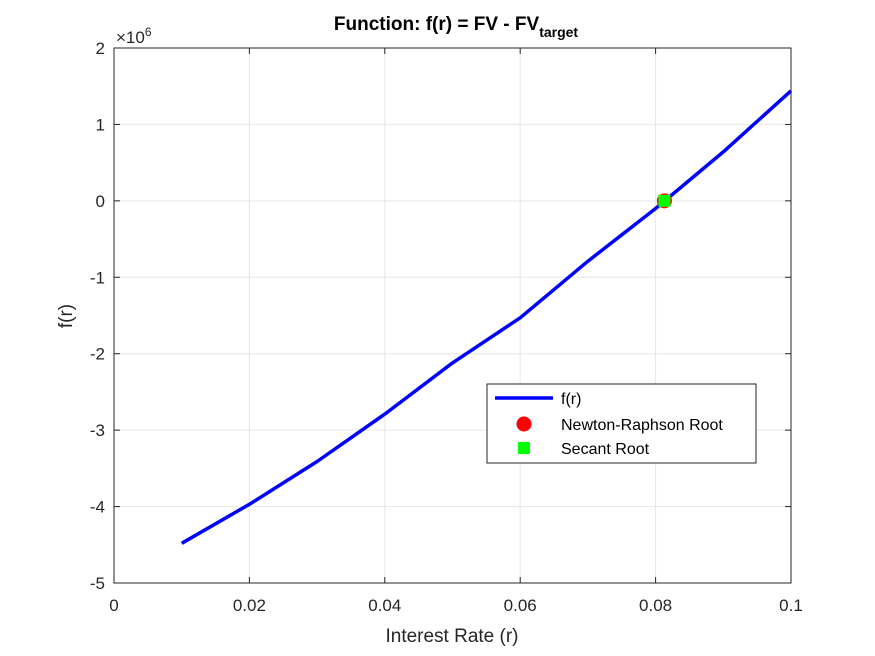 The height and width of the screenshot is (656, 875). I want to click on y-axis-label: f(r), so click(66, 316).